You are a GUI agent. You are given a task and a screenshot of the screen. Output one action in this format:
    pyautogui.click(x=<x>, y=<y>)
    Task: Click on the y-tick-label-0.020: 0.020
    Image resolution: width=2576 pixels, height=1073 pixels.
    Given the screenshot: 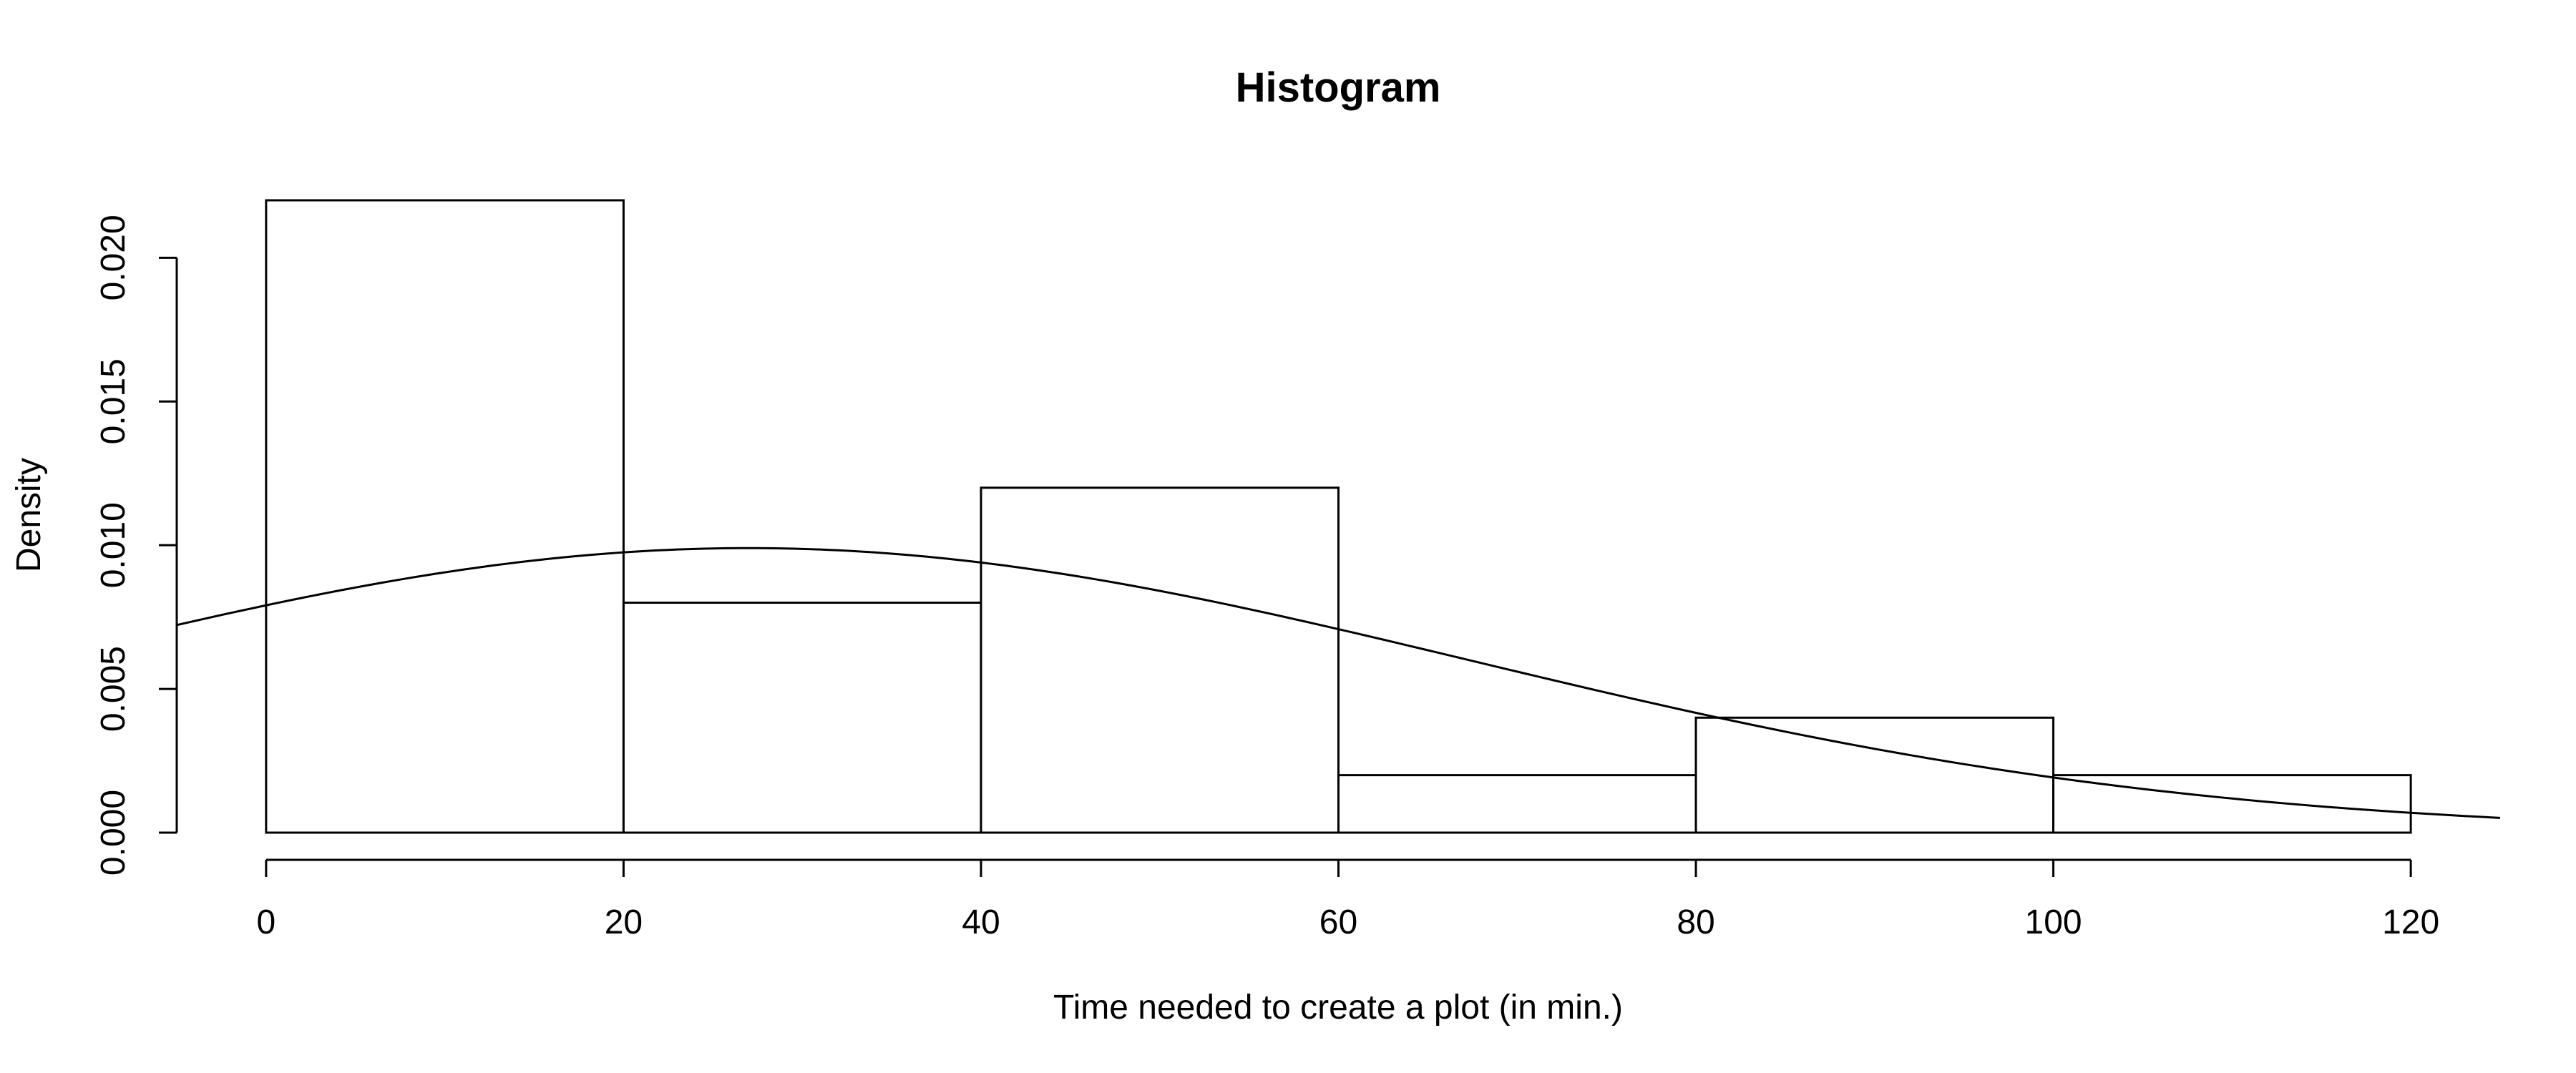 What is the action you would take?
    pyautogui.click(x=113, y=257)
    